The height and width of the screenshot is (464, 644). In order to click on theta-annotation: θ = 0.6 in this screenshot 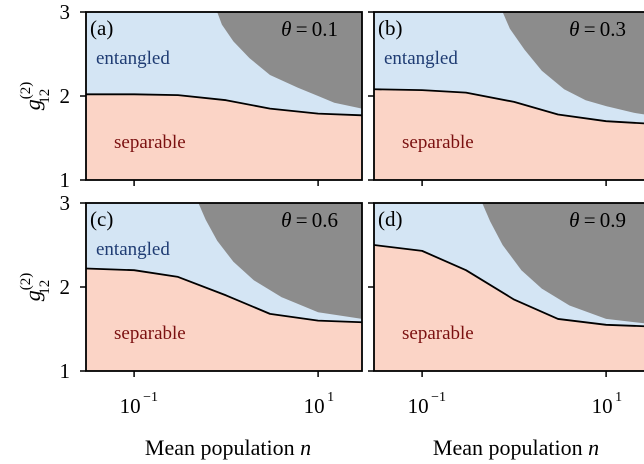, I will do `click(309, 220)`.